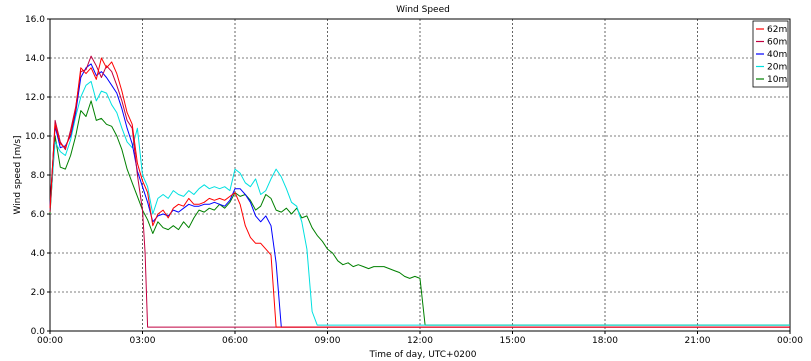 The width and height of the screenshot is (811, 361). What do you see at coordinates (38, 293) in the screenshot?
I see `y-tick-label: 2.0` at bounding box center [38, 293].